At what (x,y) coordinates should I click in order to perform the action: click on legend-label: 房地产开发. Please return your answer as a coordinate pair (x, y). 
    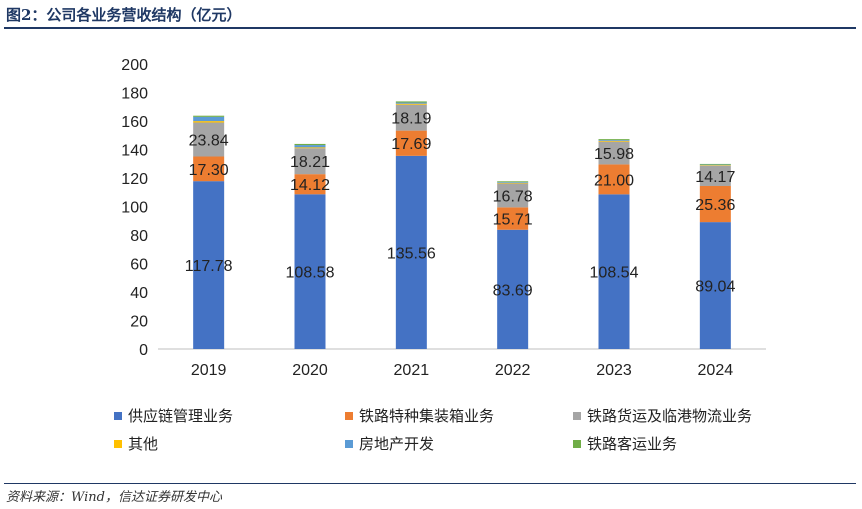
    Looking at the image, I should click on (397, 444).